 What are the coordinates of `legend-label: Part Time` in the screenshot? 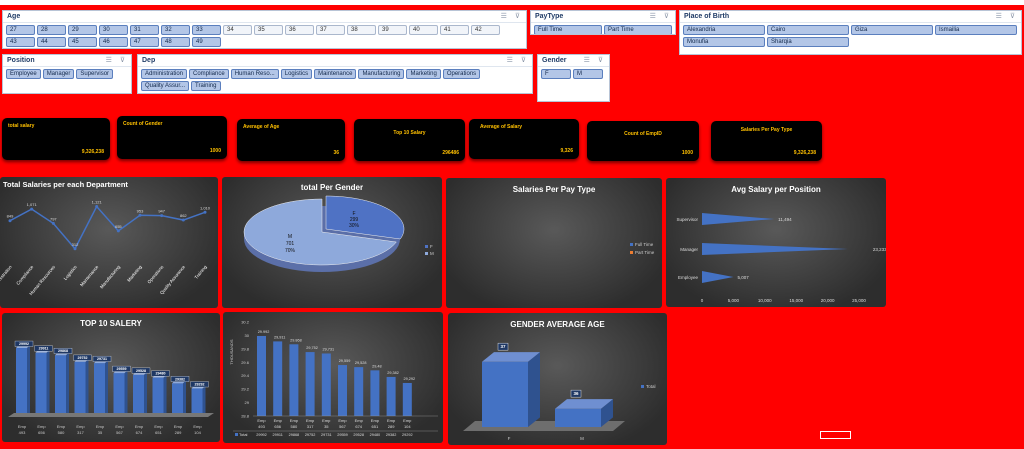 It's located at (645, 252).